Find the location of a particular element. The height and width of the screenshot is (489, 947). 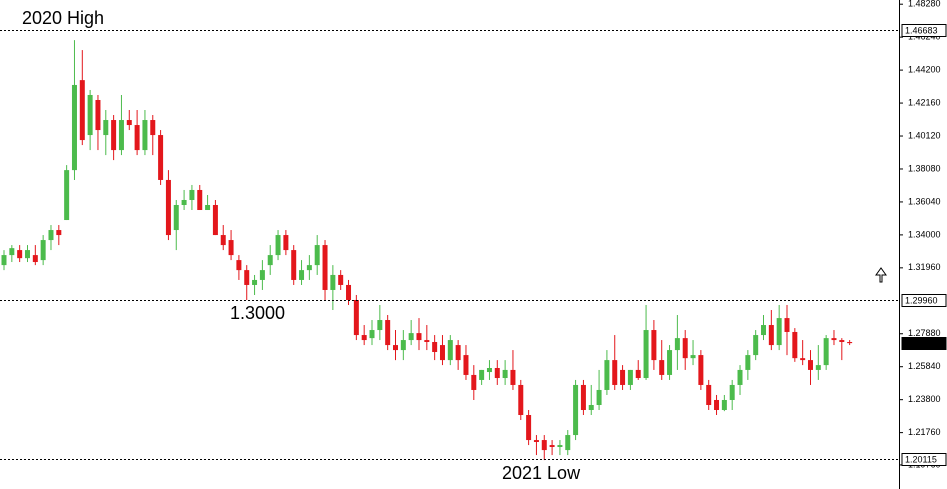

y-tick-label: 1.42160 is located at coordinates (924, 102).